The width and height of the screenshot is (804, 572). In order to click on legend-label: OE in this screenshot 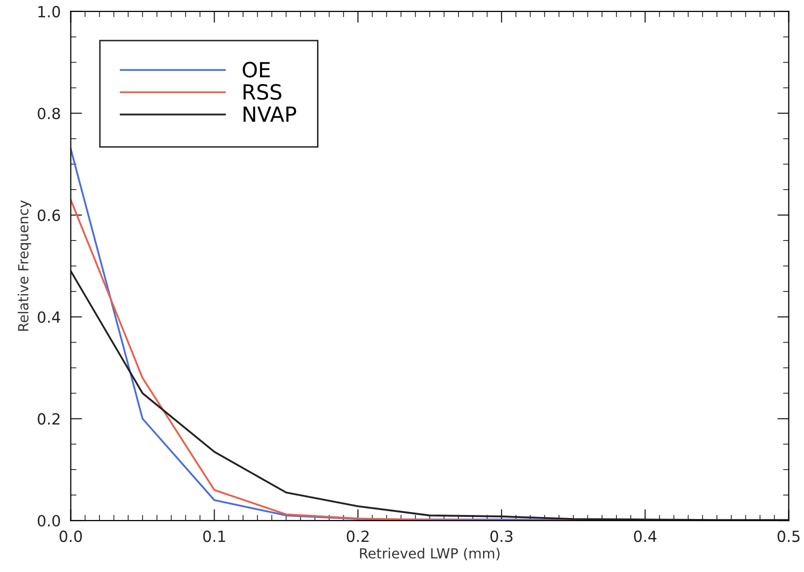, I will do `click(256, 70)`.